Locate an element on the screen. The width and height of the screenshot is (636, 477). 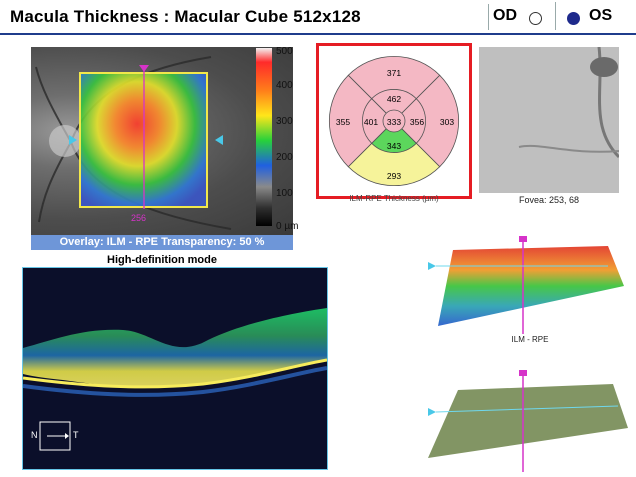
orientation-arrowhead is located at coordinates (67, 436).